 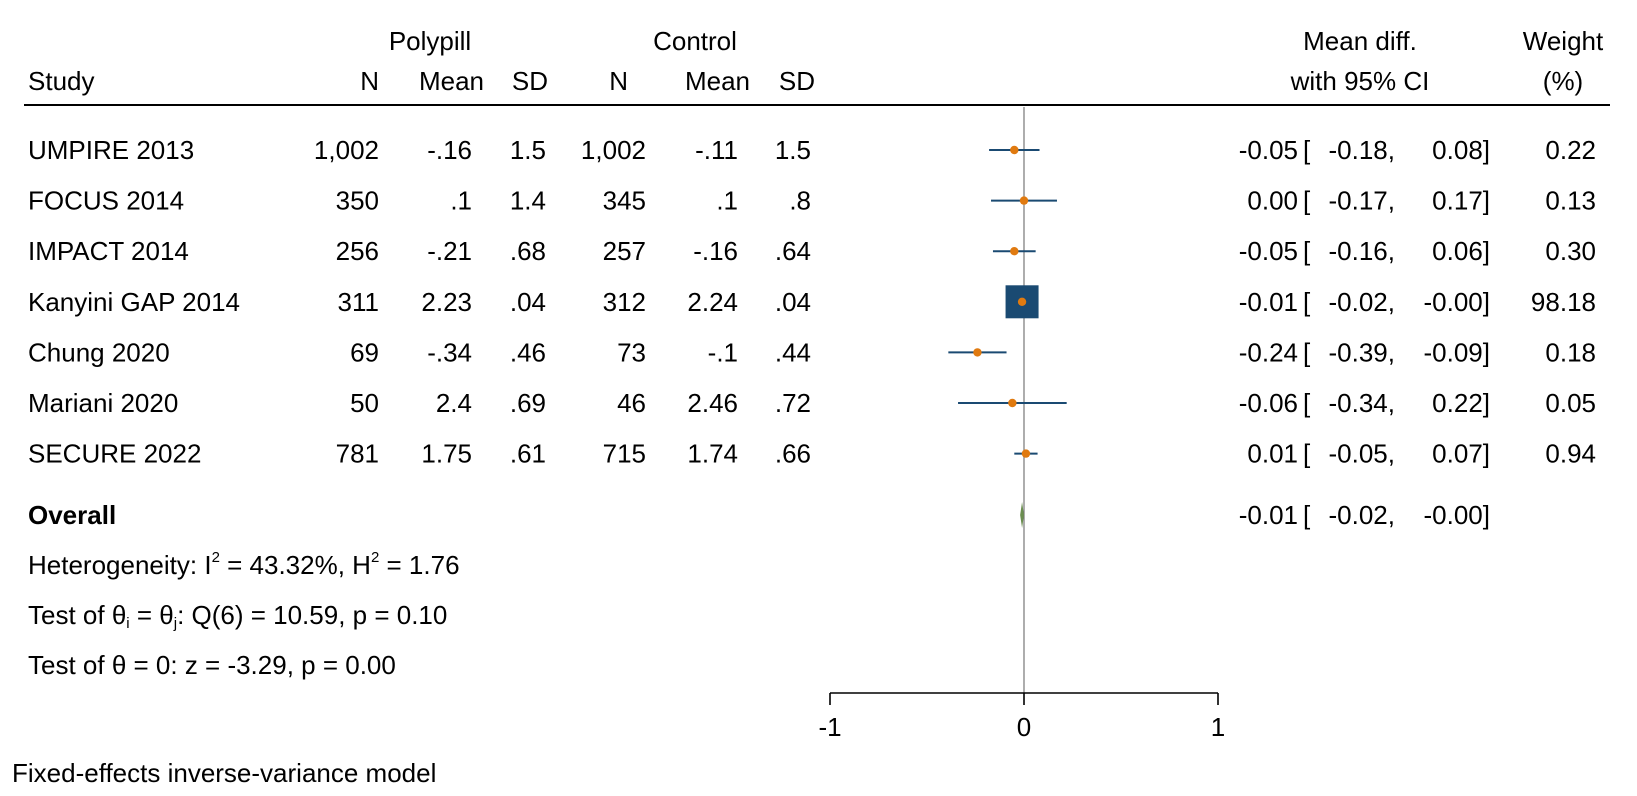 I want to click on overall-diamond, so click(x=1022, y=515).